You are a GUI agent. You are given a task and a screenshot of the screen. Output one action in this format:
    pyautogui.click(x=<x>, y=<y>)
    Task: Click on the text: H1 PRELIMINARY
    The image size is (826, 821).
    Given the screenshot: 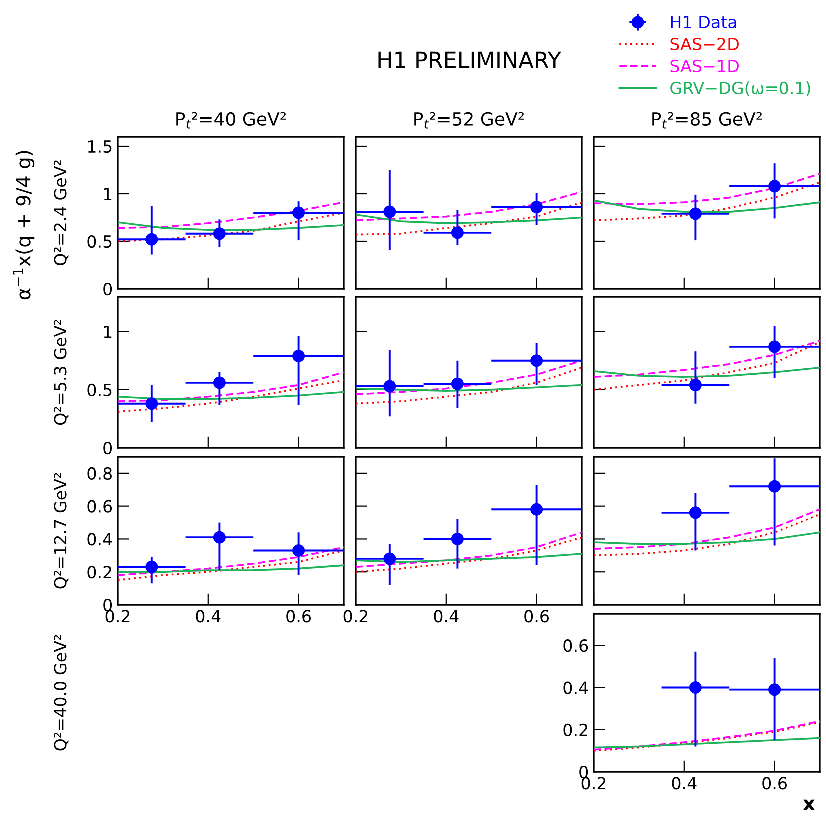 What is the action you would take?
    pyautogui.click(x=470, y=60)
    